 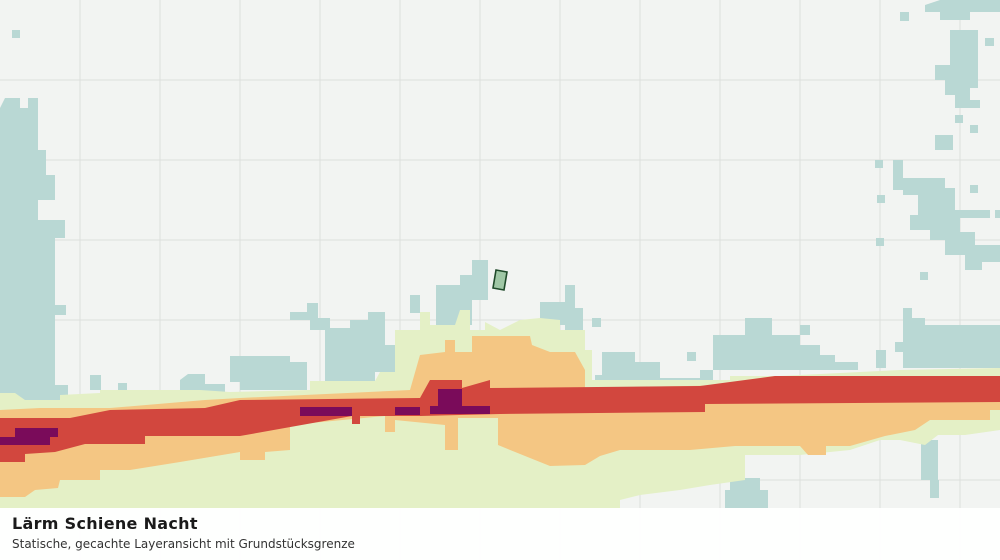 I want to click on parcel-boundary, so click(x=500, y=280).